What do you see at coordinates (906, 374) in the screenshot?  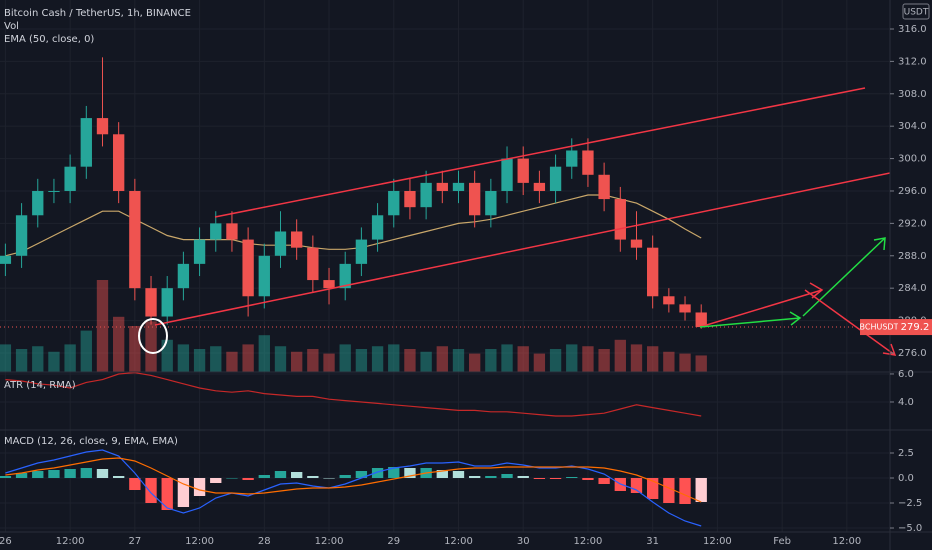 I see `y-tick-label: 6.0` at bounding box center [906, 374].